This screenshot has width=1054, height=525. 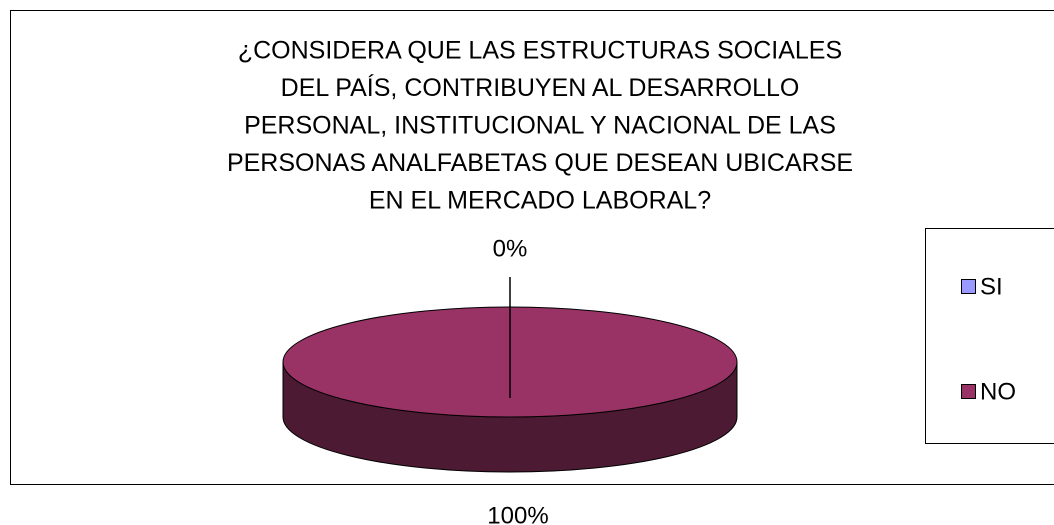 I want to click on legend-box, so click(x=989, y=336).